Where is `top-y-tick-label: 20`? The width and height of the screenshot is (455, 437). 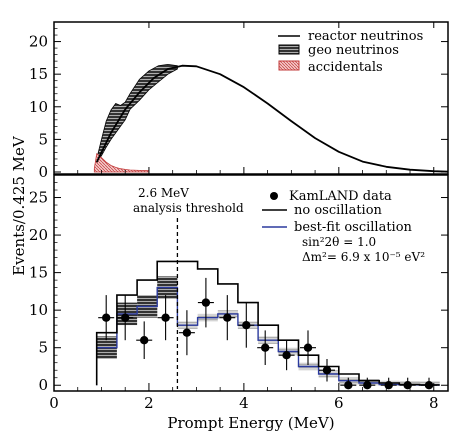
top-y-tick-label: 20 is located at coordinates (38, 42).